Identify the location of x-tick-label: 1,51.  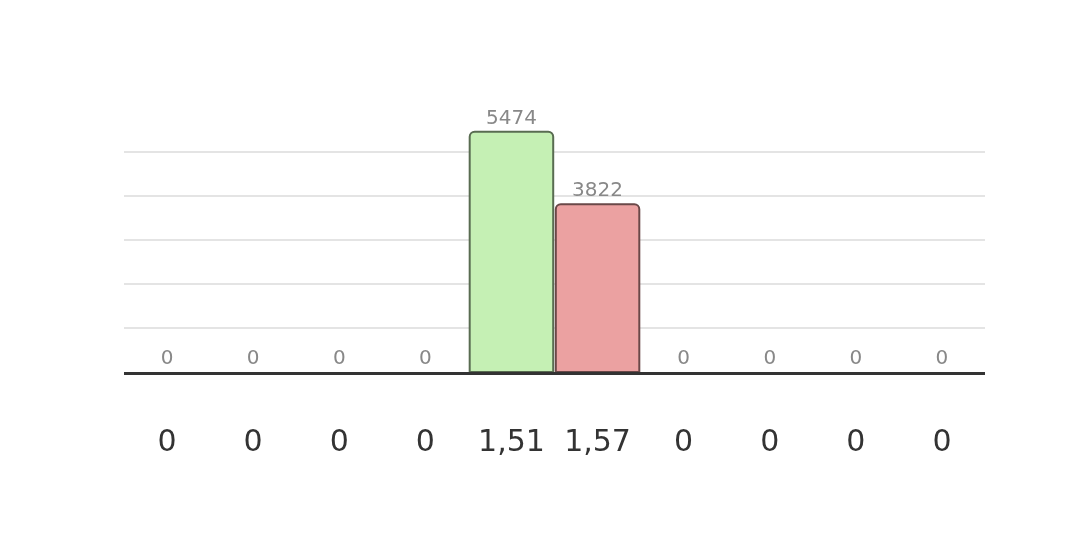
(511, 440).